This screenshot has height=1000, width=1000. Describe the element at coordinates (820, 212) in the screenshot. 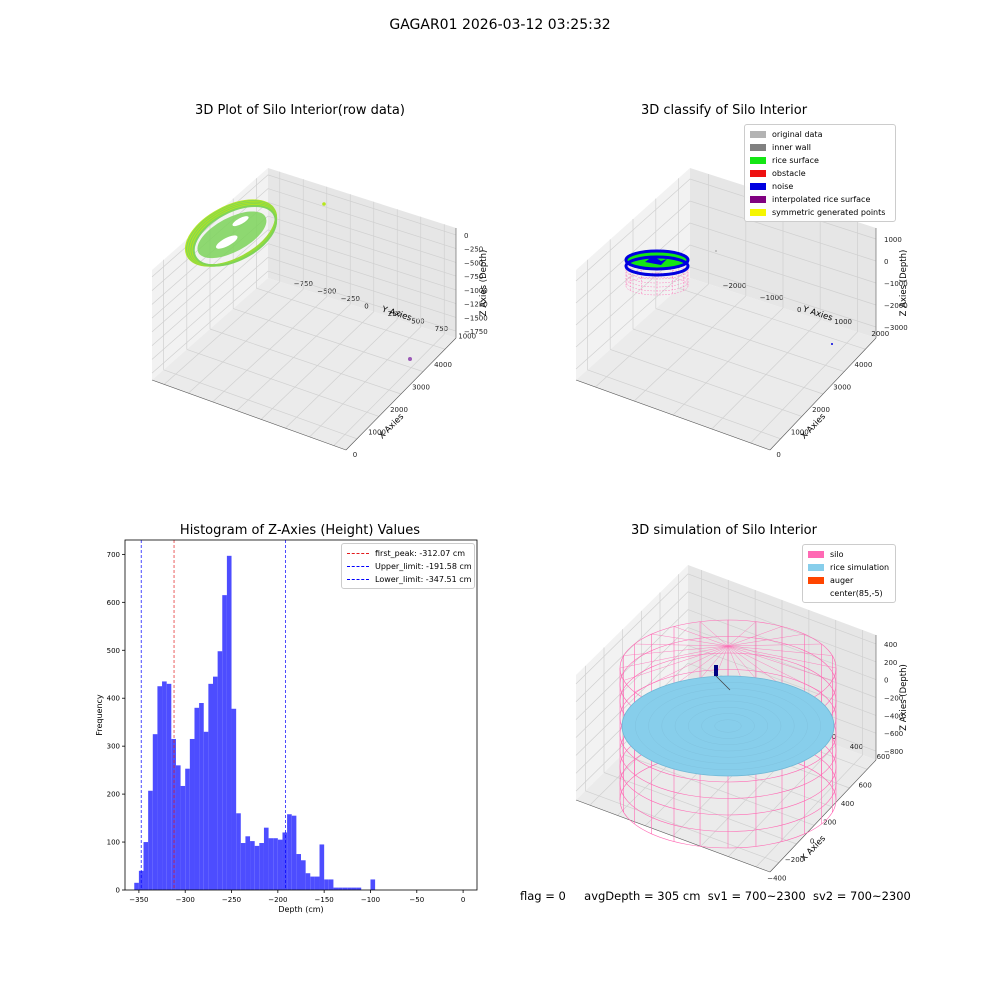

I see `legend-item: symmetric generated points` at that location.